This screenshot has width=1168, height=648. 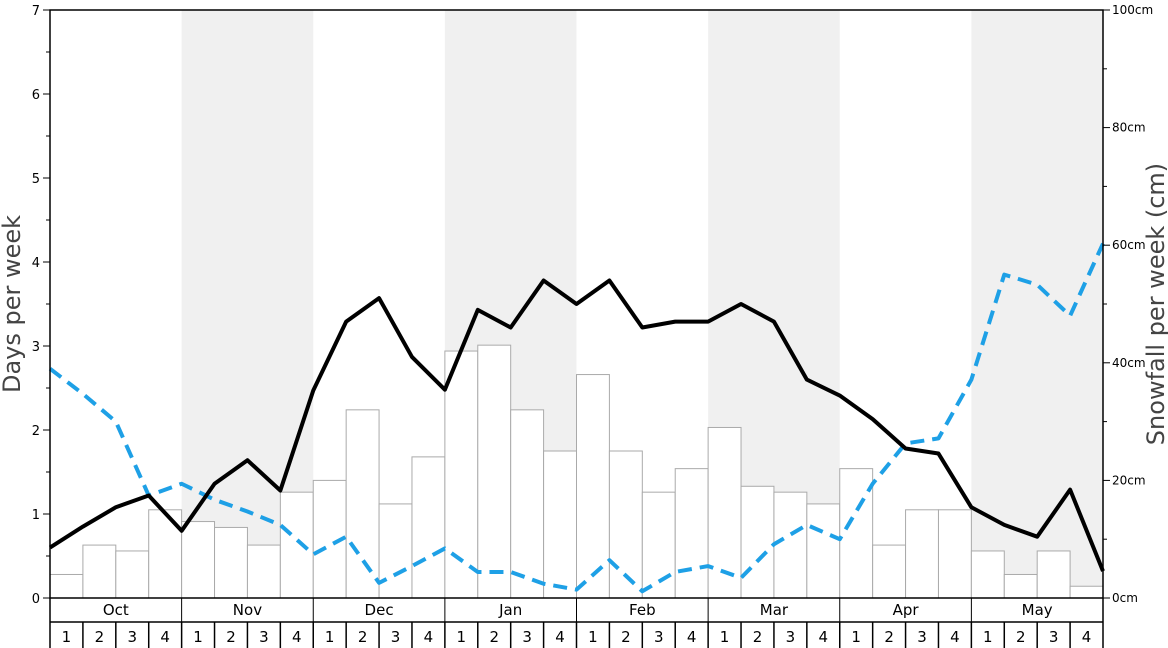 What do you see at coordinates (36, 95) in the screenshot?
I see `left-tick-label: 6` at bounding box center [36, 95].